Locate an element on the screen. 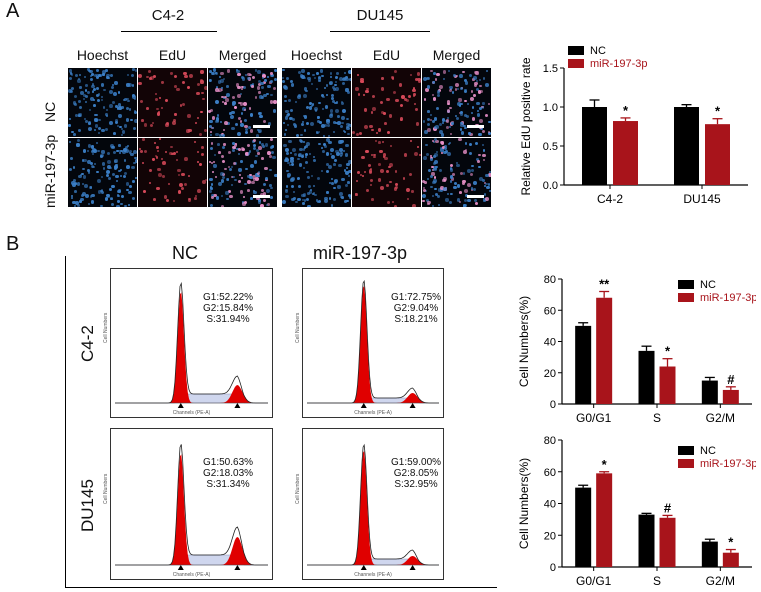 This screenshot has height=592, width=761. stat-s: S:31.34% is located at coordinates (228, 484).